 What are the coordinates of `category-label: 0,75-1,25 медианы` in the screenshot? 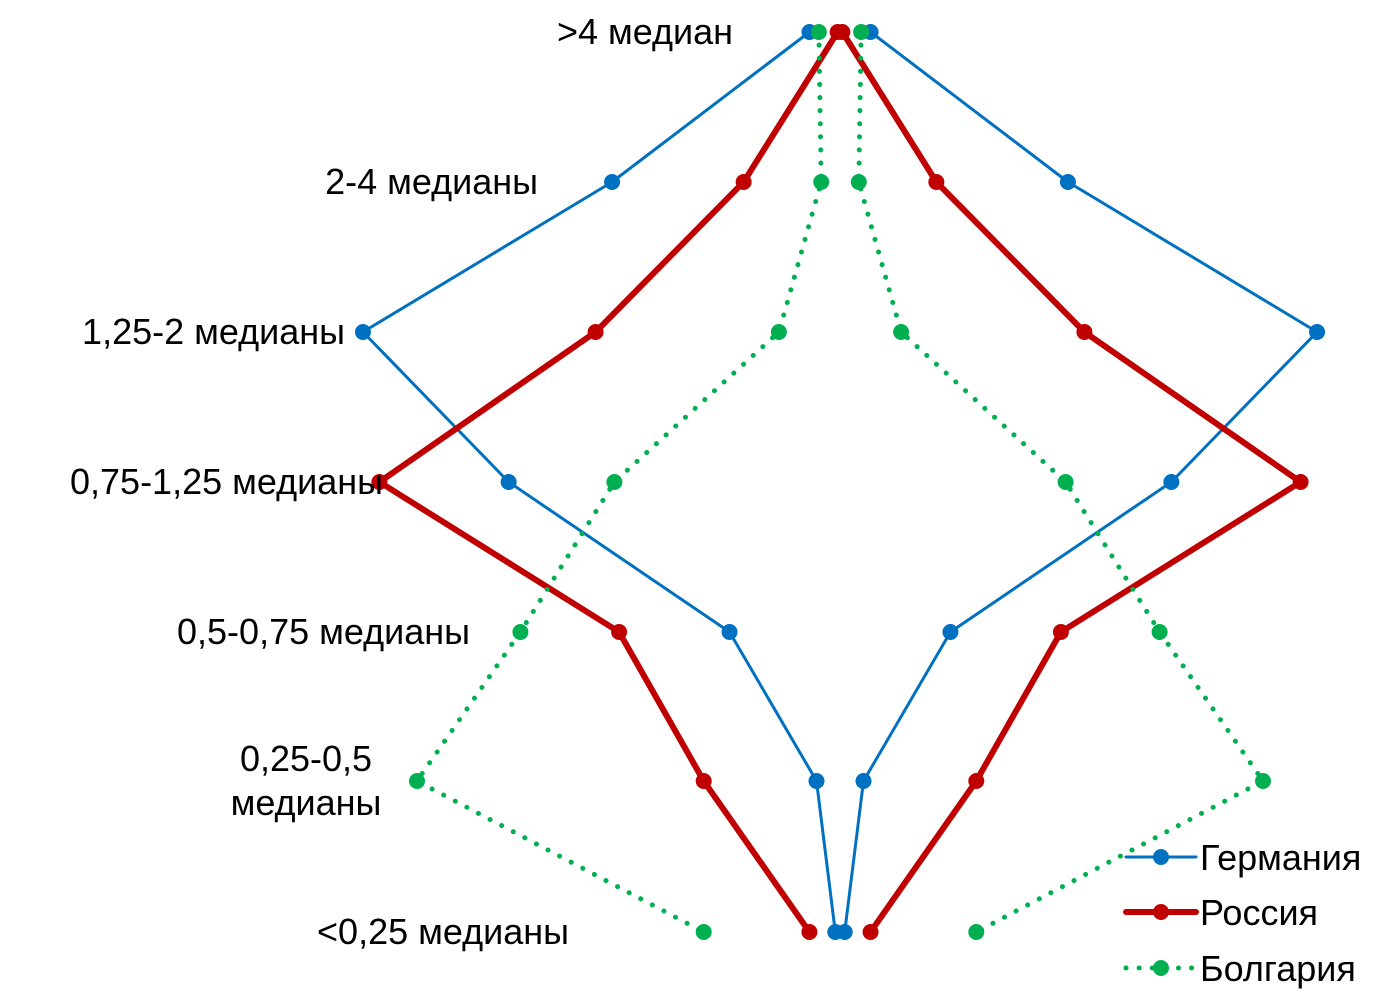 It's located at (226, 481).